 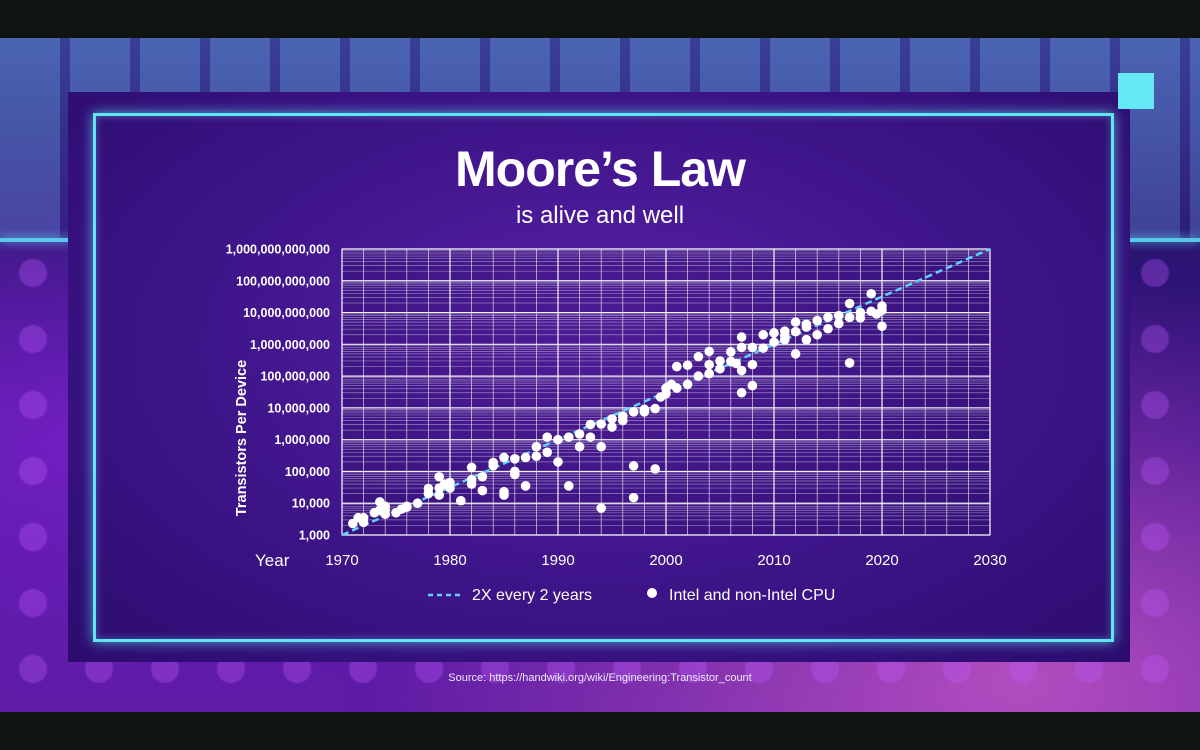 What do you see at coordinates (302, 440) in the screenshot?
I see `y-tick-label: 1,000,000` at bounding box center [302, 440].